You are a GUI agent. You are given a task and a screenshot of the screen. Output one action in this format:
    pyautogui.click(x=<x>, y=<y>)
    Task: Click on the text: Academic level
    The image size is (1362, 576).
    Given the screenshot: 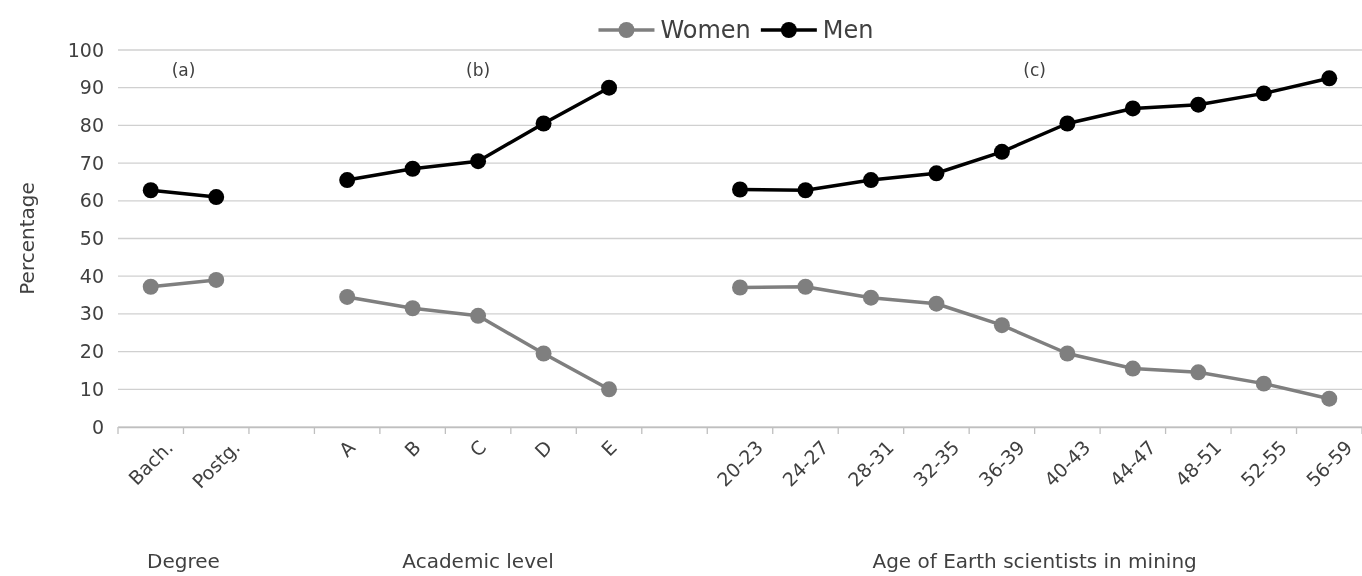 What is the action you would take?
    pyautogui.click(x=478, y=561)
    